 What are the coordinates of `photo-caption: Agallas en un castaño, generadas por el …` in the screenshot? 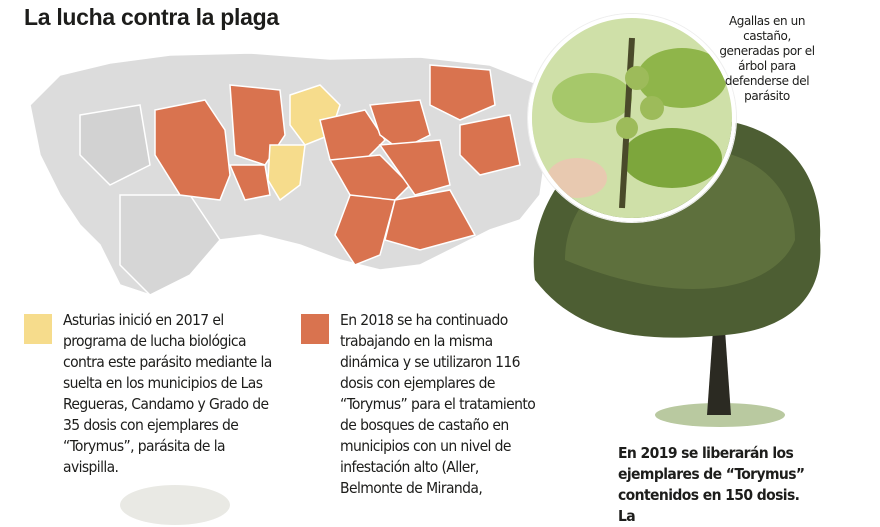 It's located at (767, 58).